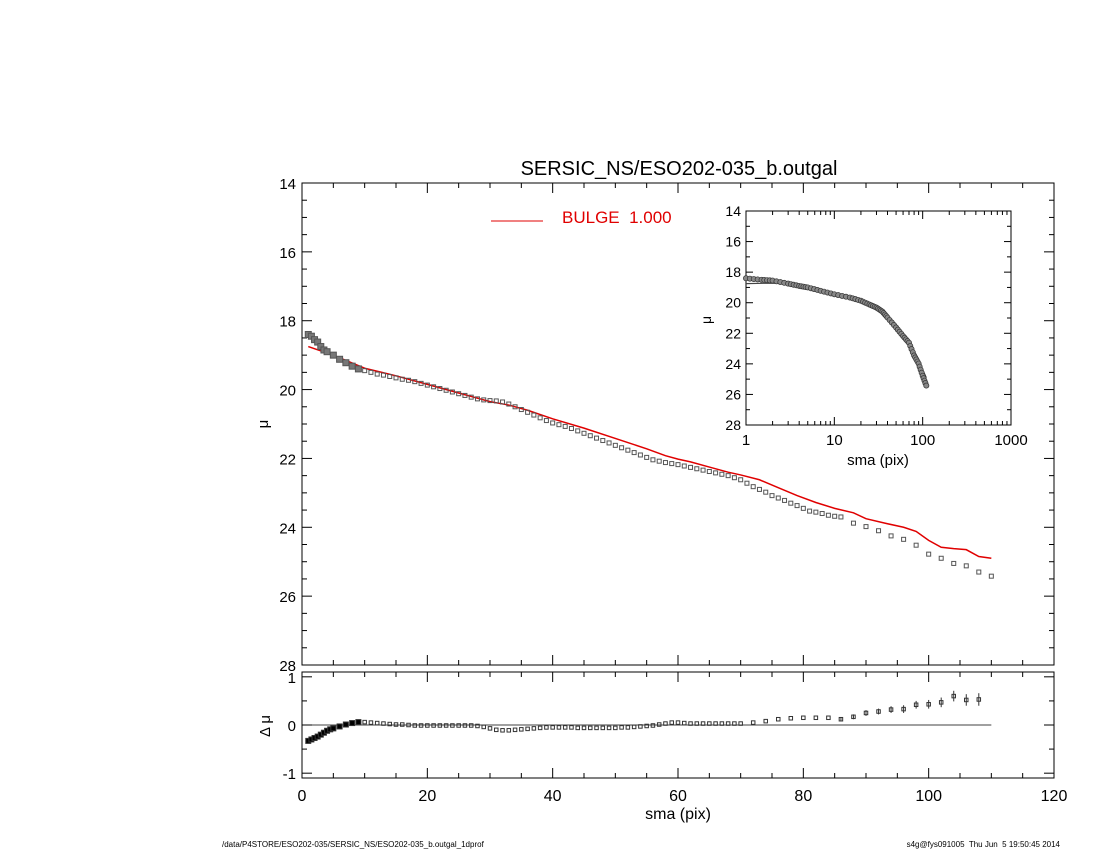 This screenshot has width=1100, height=850. Describe the element at coordinates (617, 217) in the screenshot. I see `legend-label: BULGE 1.000` at that location.